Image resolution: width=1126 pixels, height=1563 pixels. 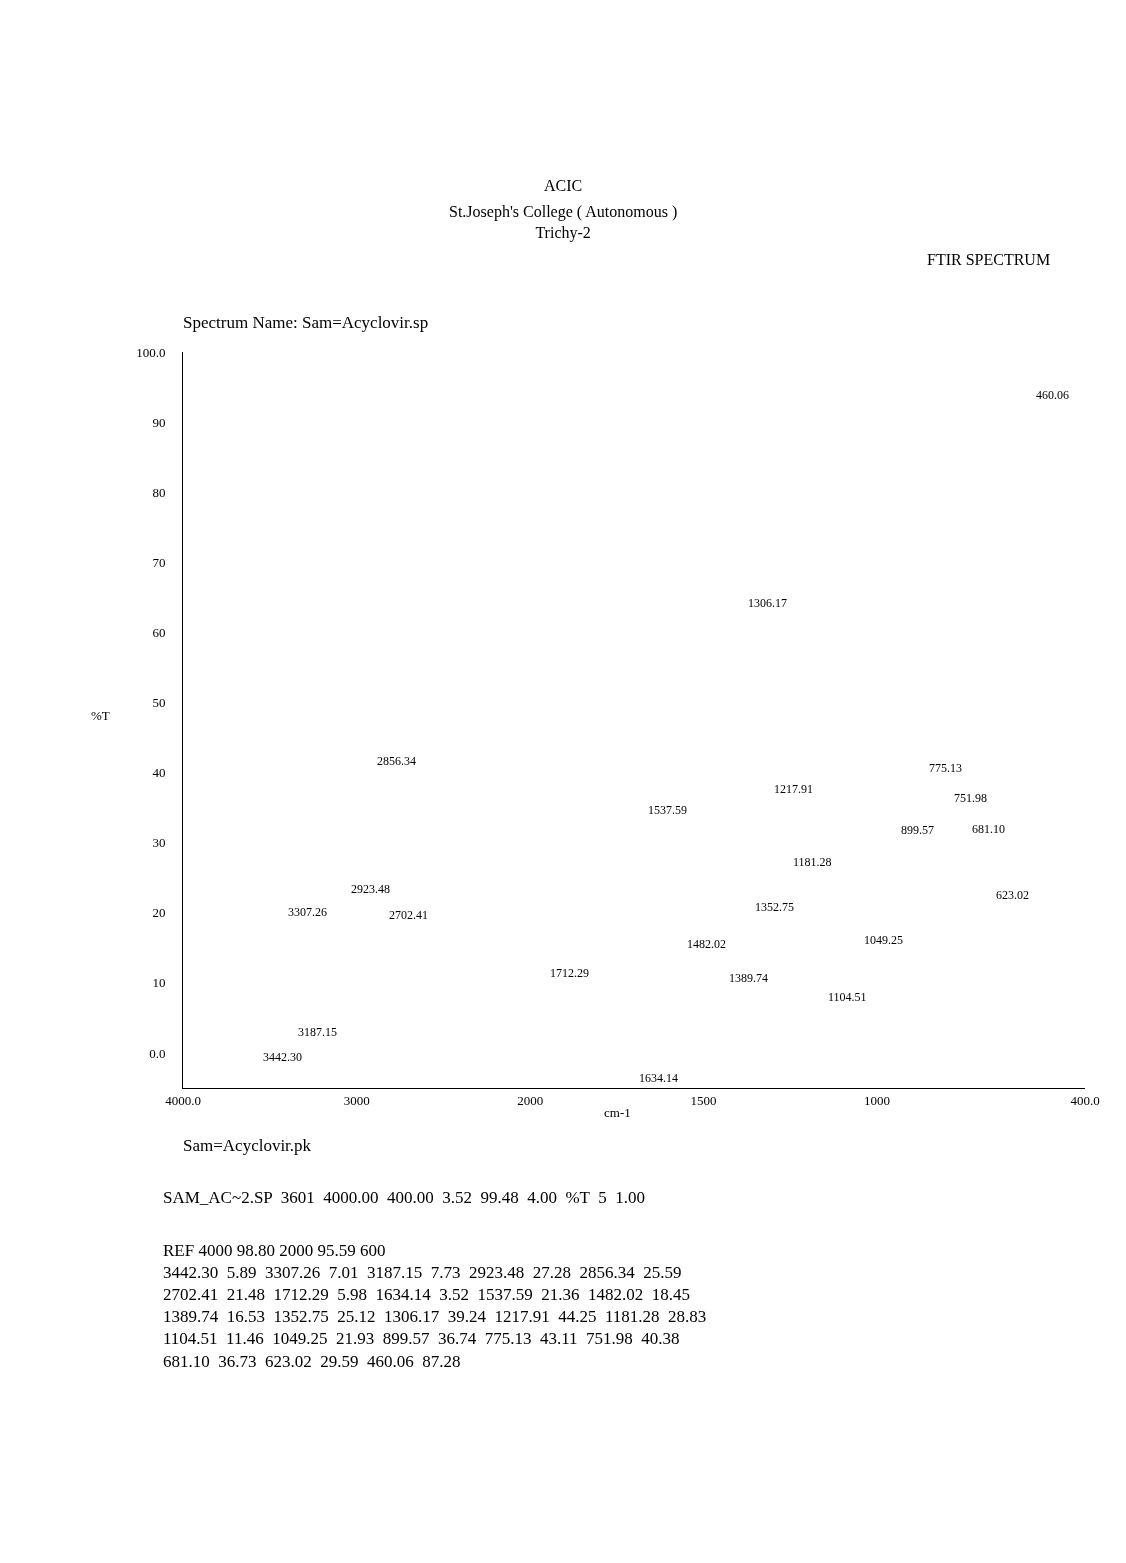 What do you see at coordinates (1052, 395) in the screenshot?
I see `annotation: 460.06` at bounding box center [1052, 395].